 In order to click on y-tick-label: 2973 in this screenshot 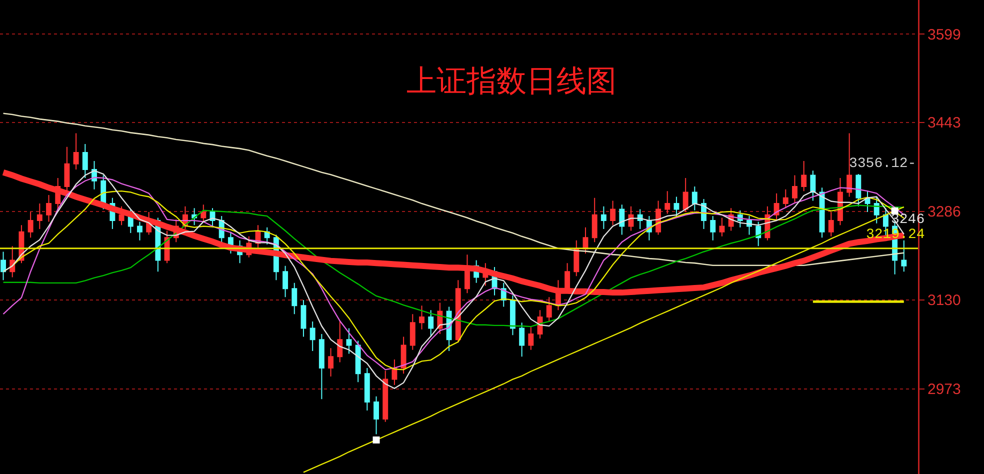, I will do `click(944, 389)`.